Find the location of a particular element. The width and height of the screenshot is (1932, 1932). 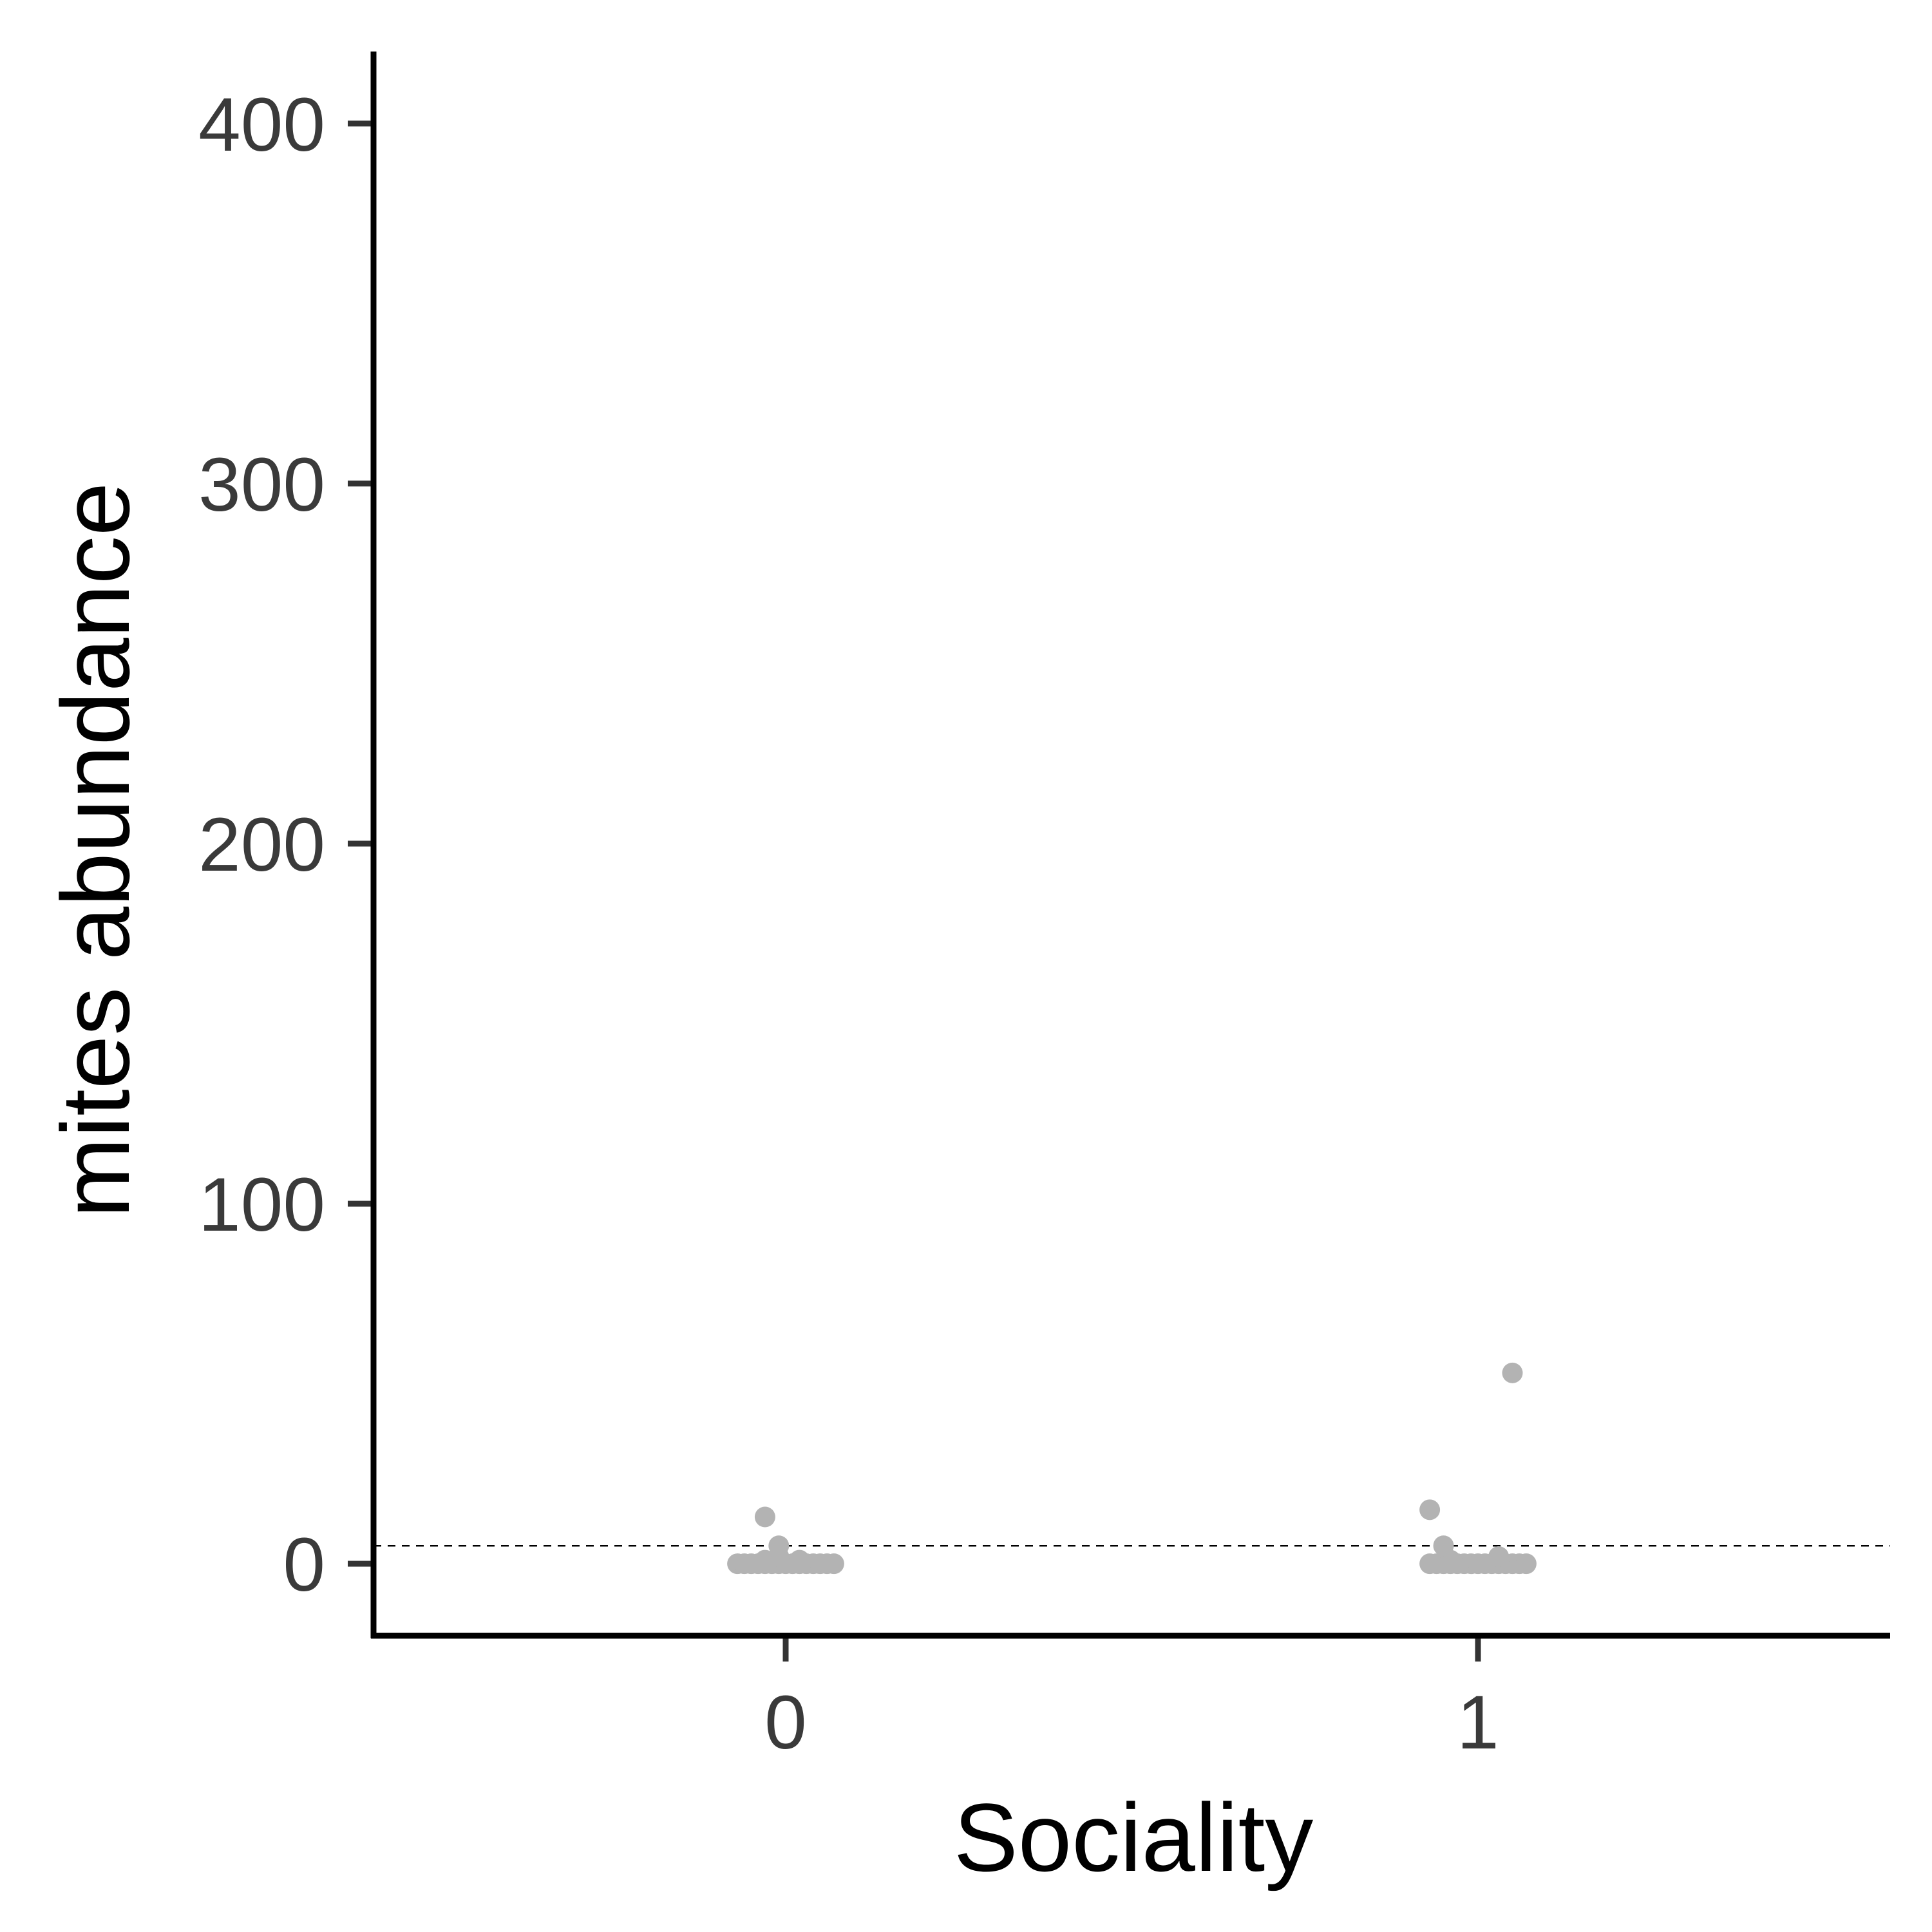

x-axis-title: Sociality is located at coordinates (1134, 1837).